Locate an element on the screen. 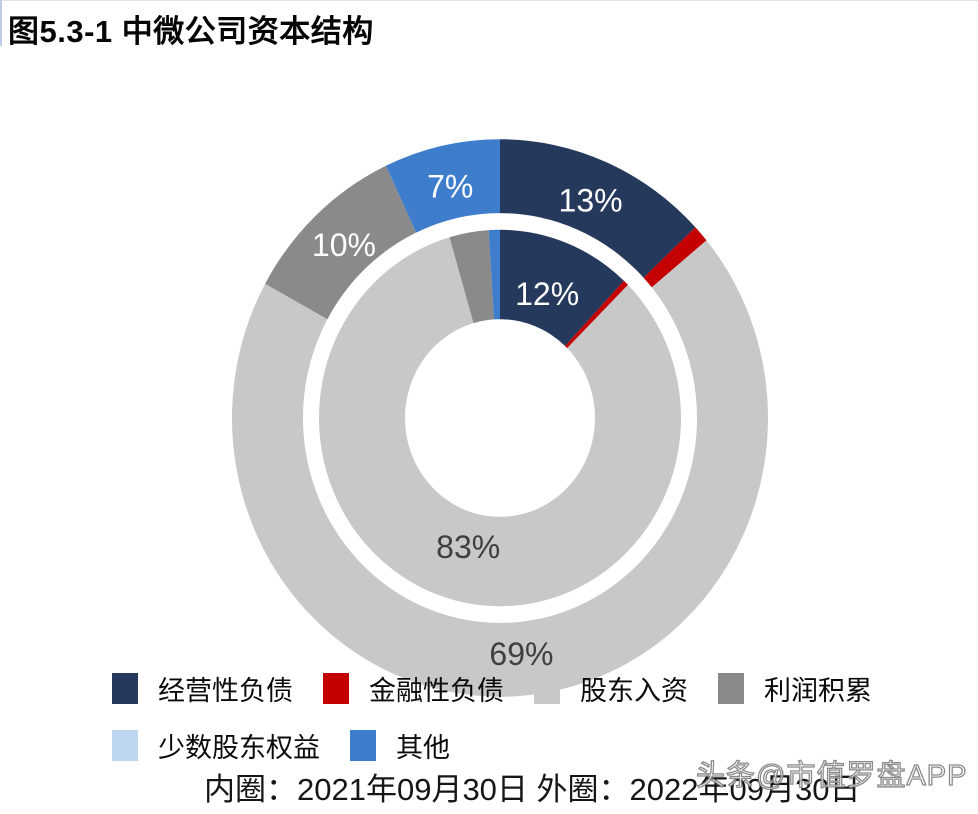  legend-item: 其他 is located at coordinates (400, 745).